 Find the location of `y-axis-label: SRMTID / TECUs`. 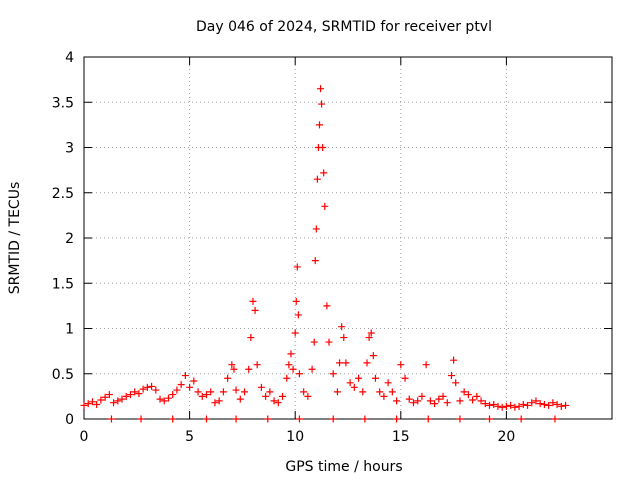

y-axis-label: SRMTID / TECUs is located at coordinates (15, 238).